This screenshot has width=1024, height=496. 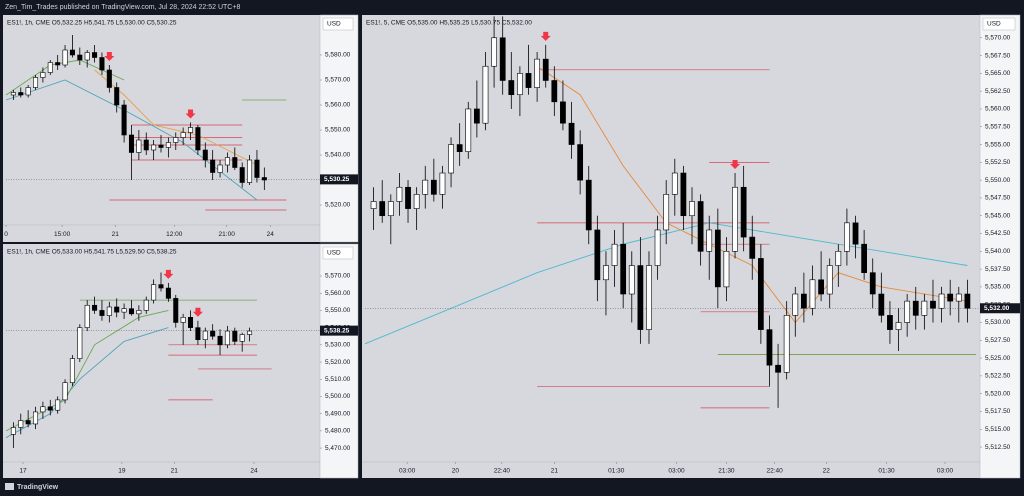 I want to click on last-price-box, so click(x=1000, y=308).